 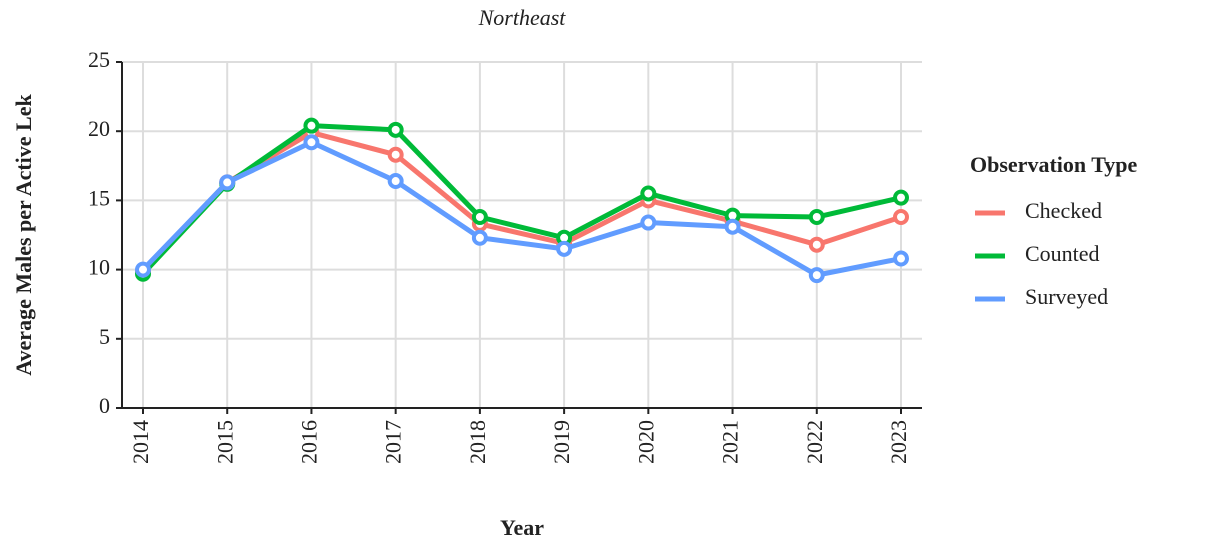 What do you see at coordinates (99, 197) in the screenshot?
I see `y-tick-label: 15` at bounding box center [99, 197].